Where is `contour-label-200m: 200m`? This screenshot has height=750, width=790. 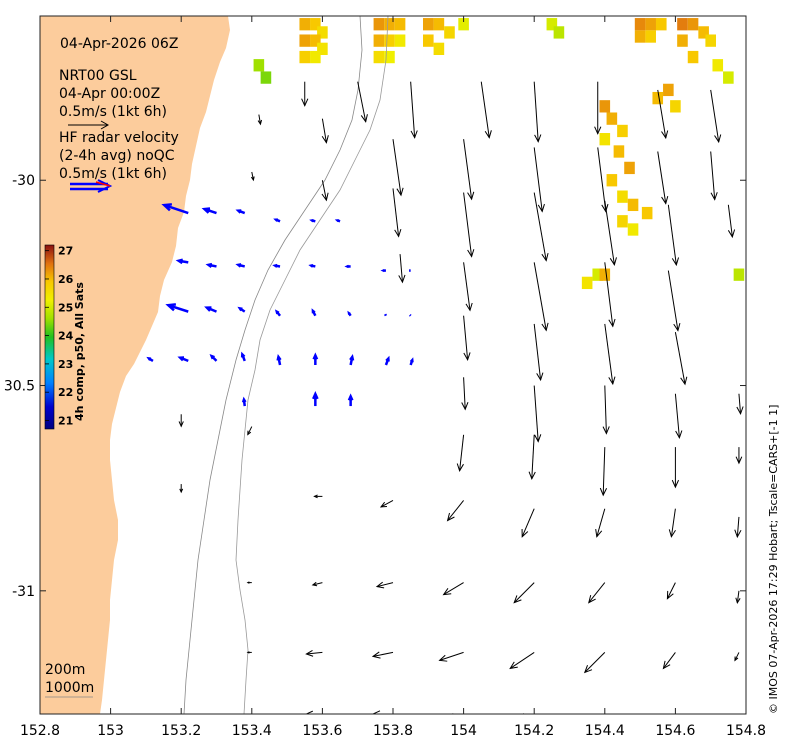 contour-label-200m: 200m is located at coordinates (65, 670).